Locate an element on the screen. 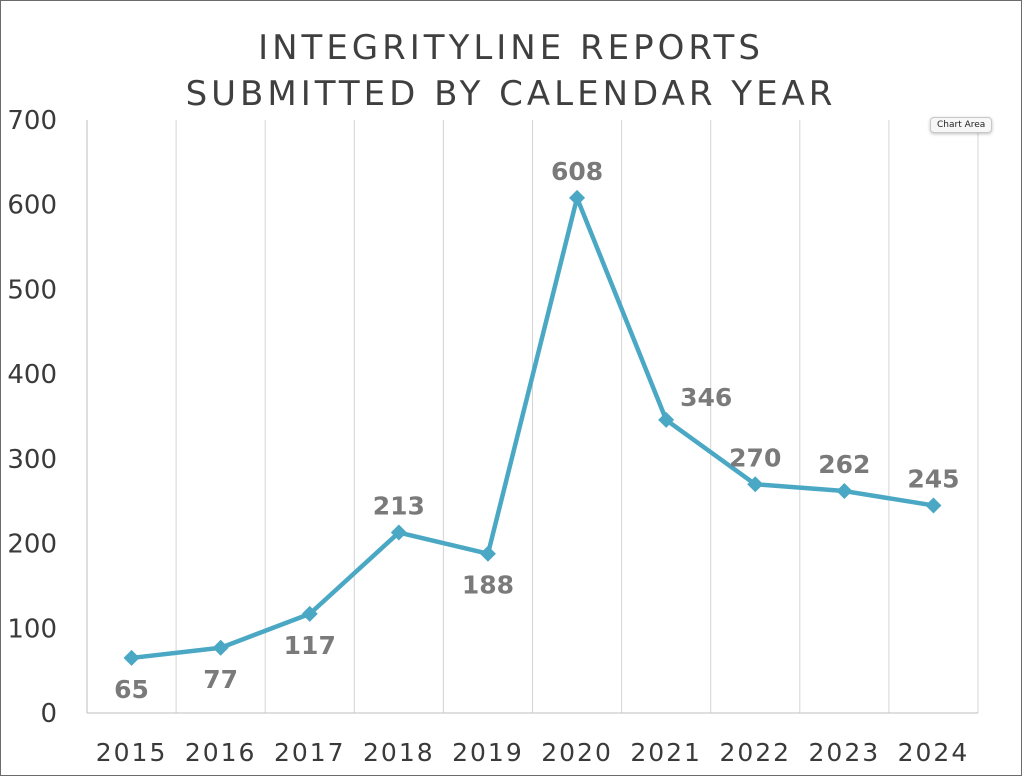 The width and height of the screenshot is (1024, 778). data-label: 213 is located at coordinates (399, 506).